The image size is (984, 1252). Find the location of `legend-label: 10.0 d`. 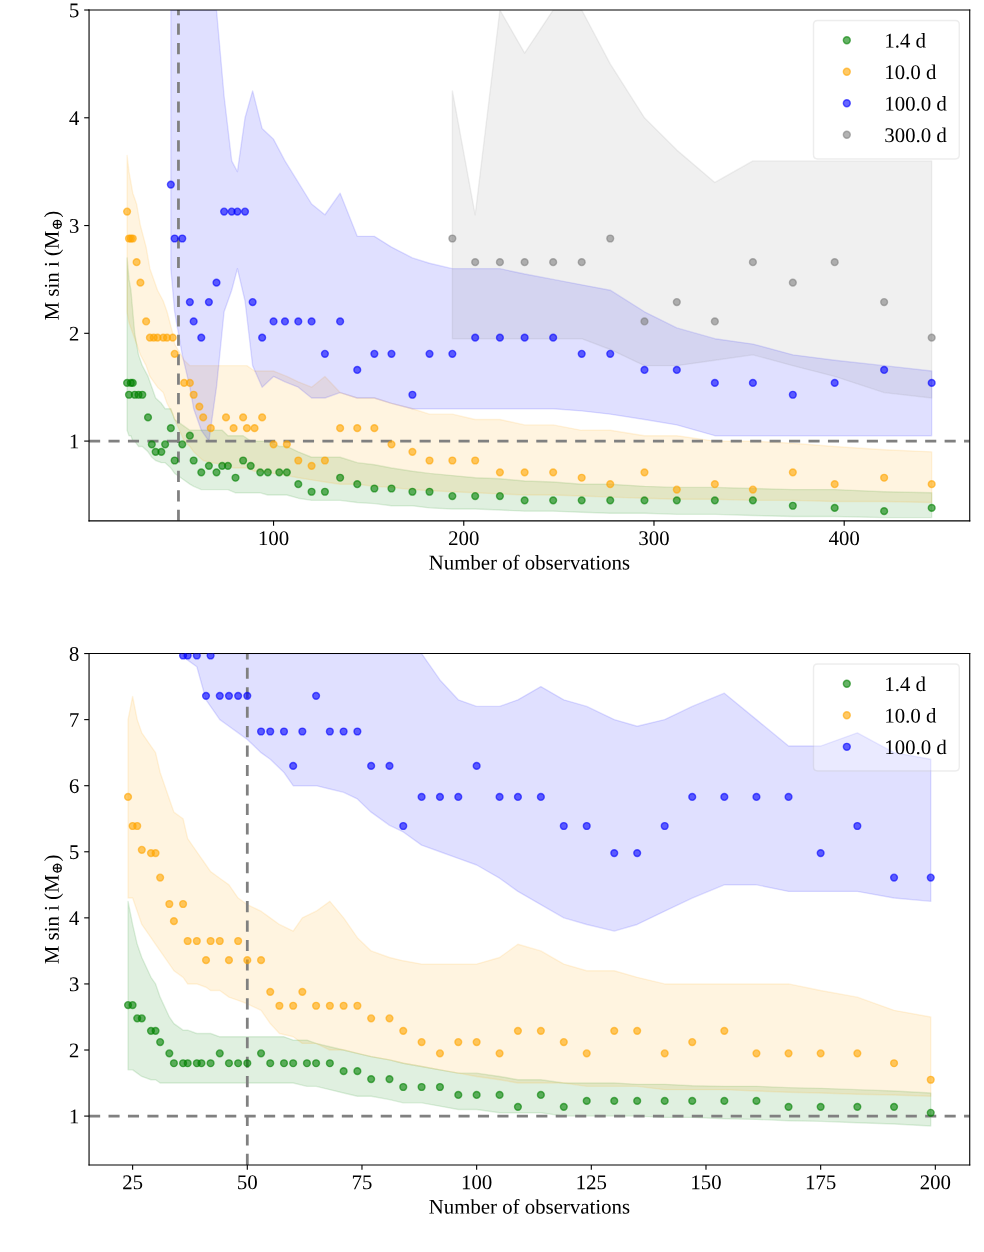

legend-label: 10.0 d is located at coordinates (911, 715).